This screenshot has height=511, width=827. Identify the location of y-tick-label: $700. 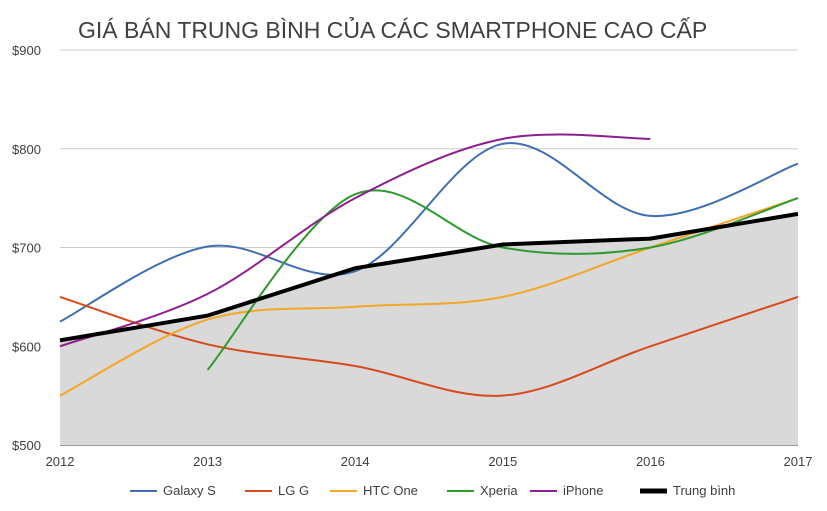
(26, 248).